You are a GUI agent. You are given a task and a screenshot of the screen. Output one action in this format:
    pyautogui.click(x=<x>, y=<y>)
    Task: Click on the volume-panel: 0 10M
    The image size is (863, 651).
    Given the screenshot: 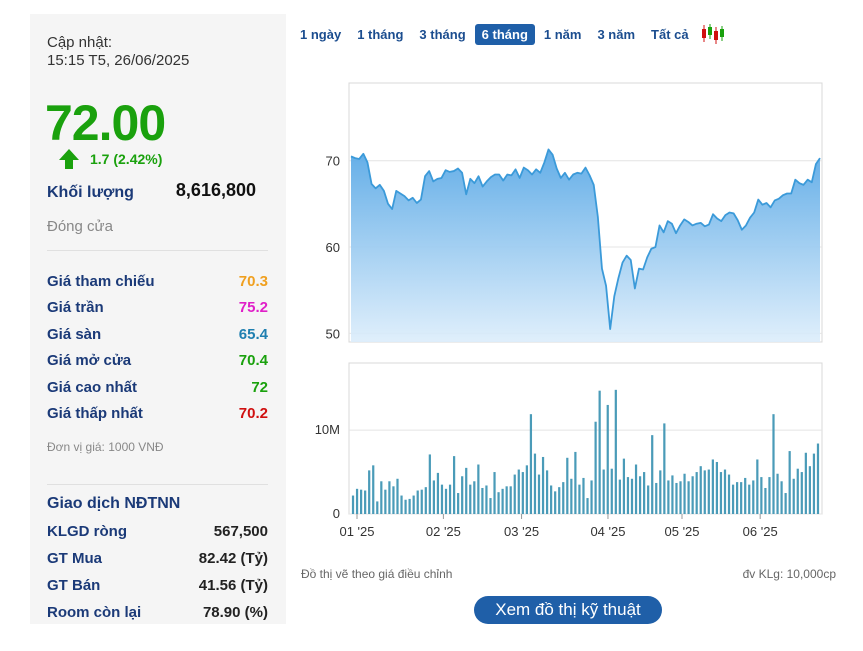 What is the action you would take?
    pyautogui.click(x=569, y=441)
    